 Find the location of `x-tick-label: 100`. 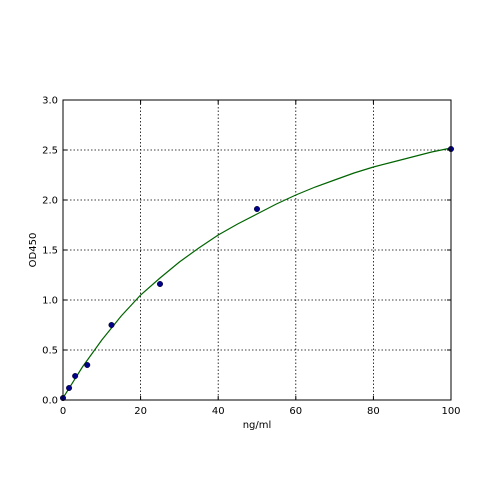

x-tick-label: 100 is located at coordinates (450, 411).